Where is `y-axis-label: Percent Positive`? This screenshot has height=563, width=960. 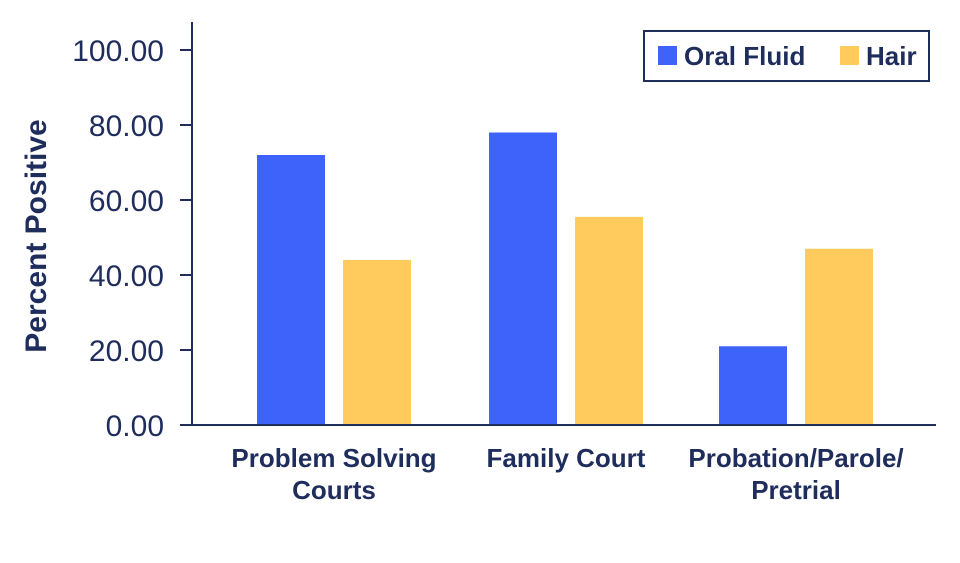 y-axis-label: Percent Positive is located at coordinates (36, 235).